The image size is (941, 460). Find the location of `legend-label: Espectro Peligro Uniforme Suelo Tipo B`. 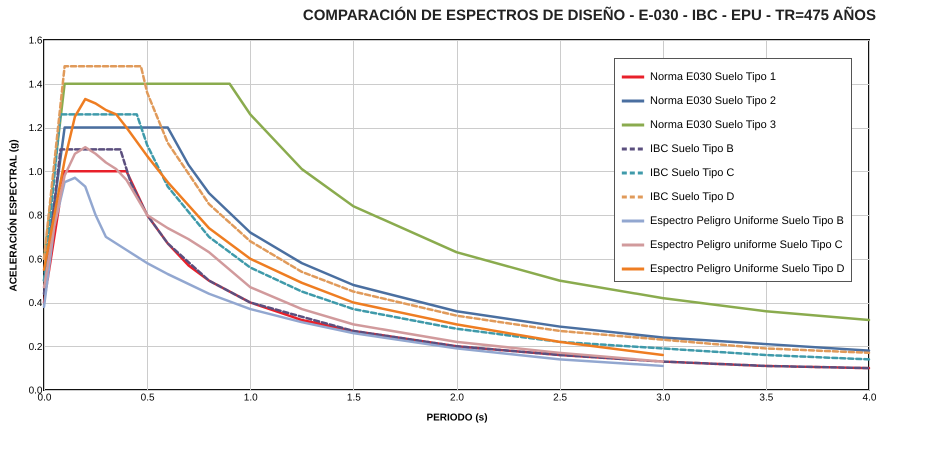

legend-label: Espectro Peligro Uniforme Suelo Tipo B is located at coordinates (747, 221).